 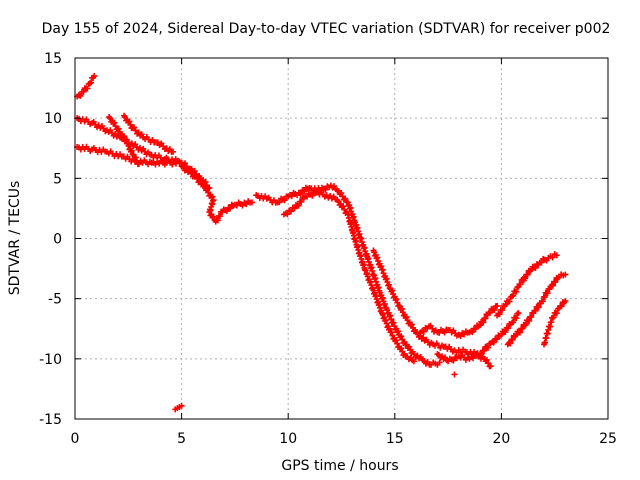 What do you see at coordinates (608, 439) in the screenshot?
I see `x-tick-label: 25` at bounding box center [608, 439].